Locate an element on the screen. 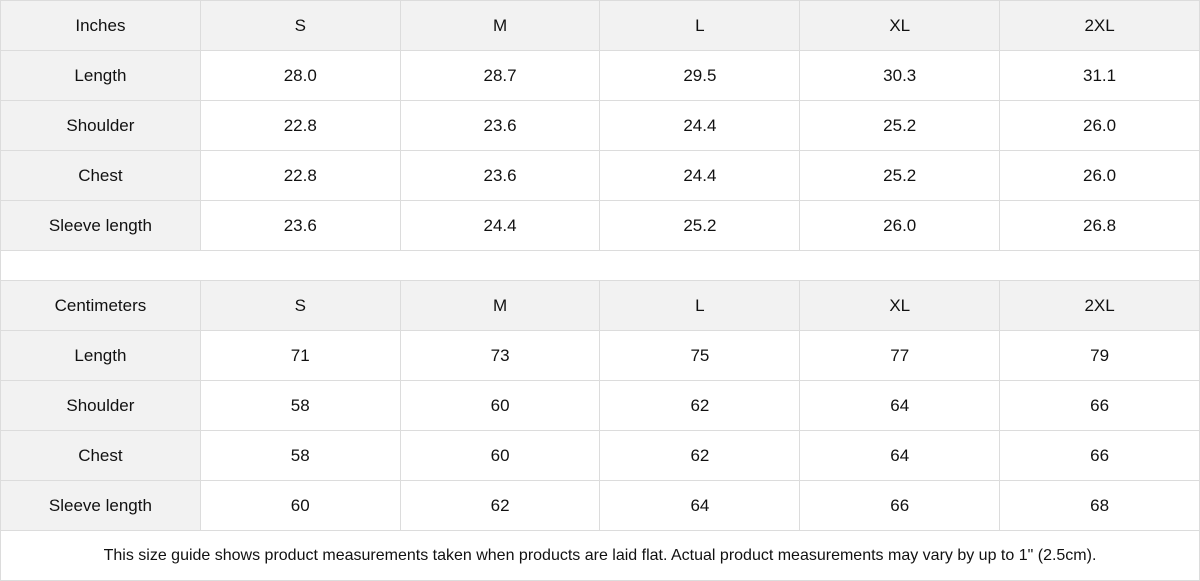 The width and height of the screenshot is (1200, 581). measurement-value: 71 is located at coordinates (300, 355).